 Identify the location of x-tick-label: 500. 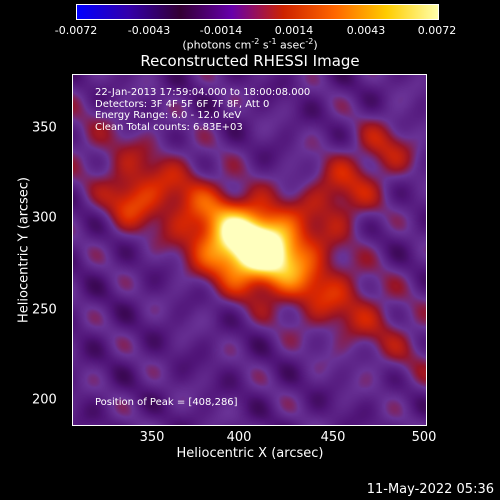
(424, 437).